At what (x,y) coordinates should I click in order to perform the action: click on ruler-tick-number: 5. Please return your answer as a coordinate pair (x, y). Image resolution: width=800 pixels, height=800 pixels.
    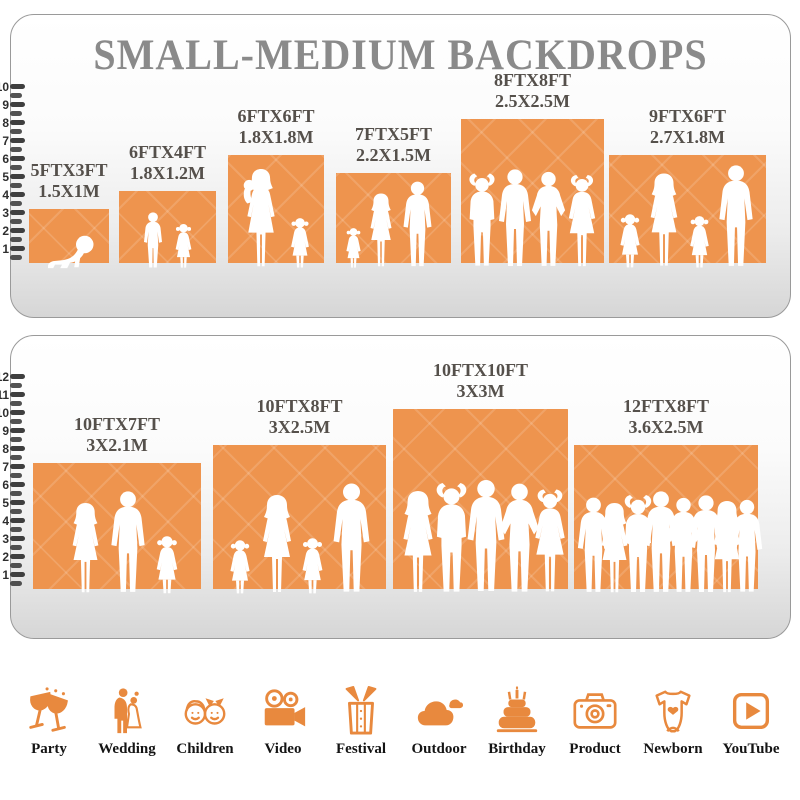
    Looking at the image, I should click on (5, 177).